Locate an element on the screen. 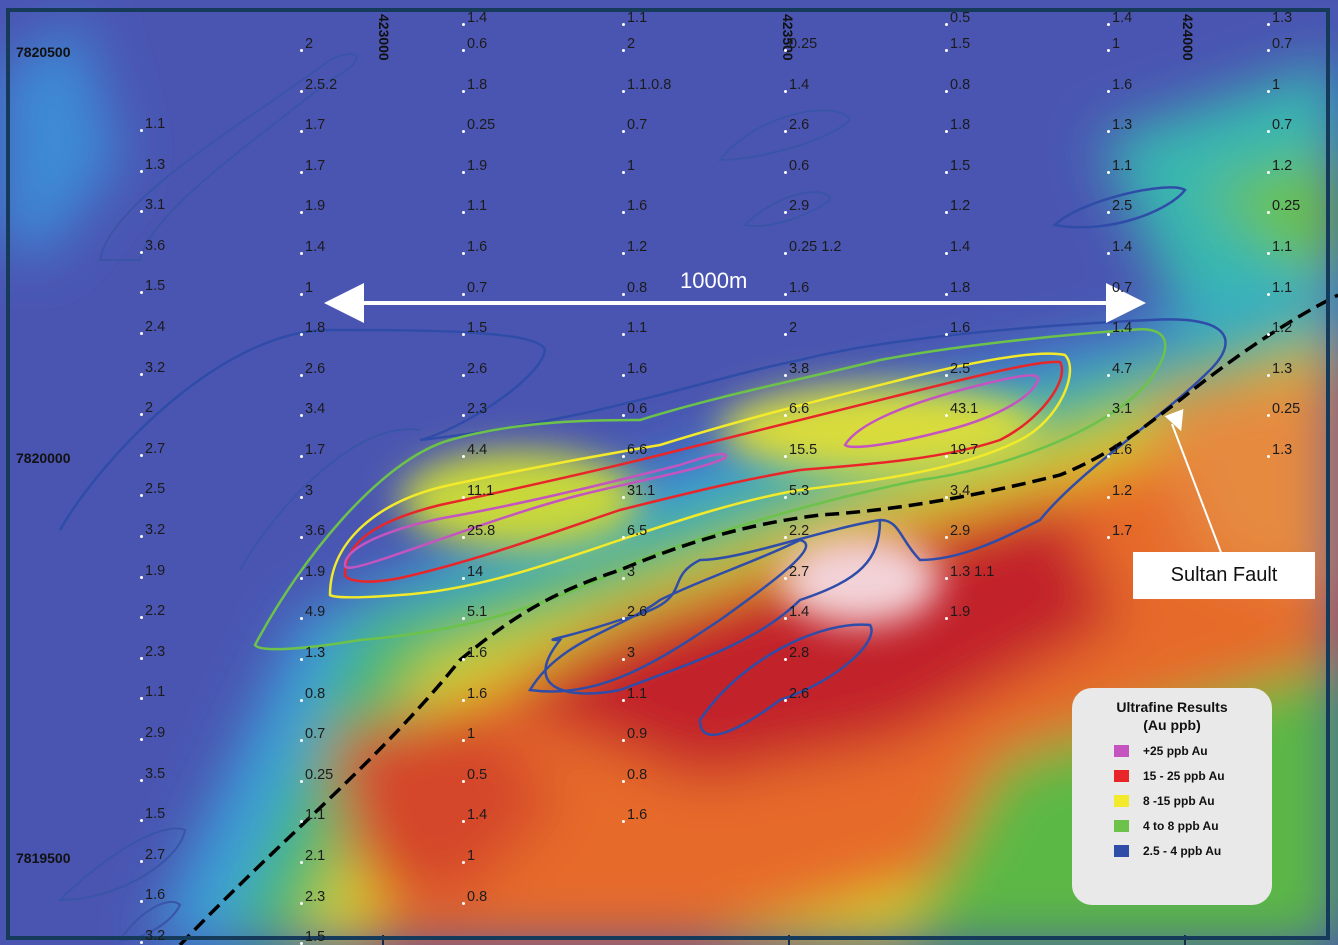  sample-value: 14 is located at coordinates (472, 571).